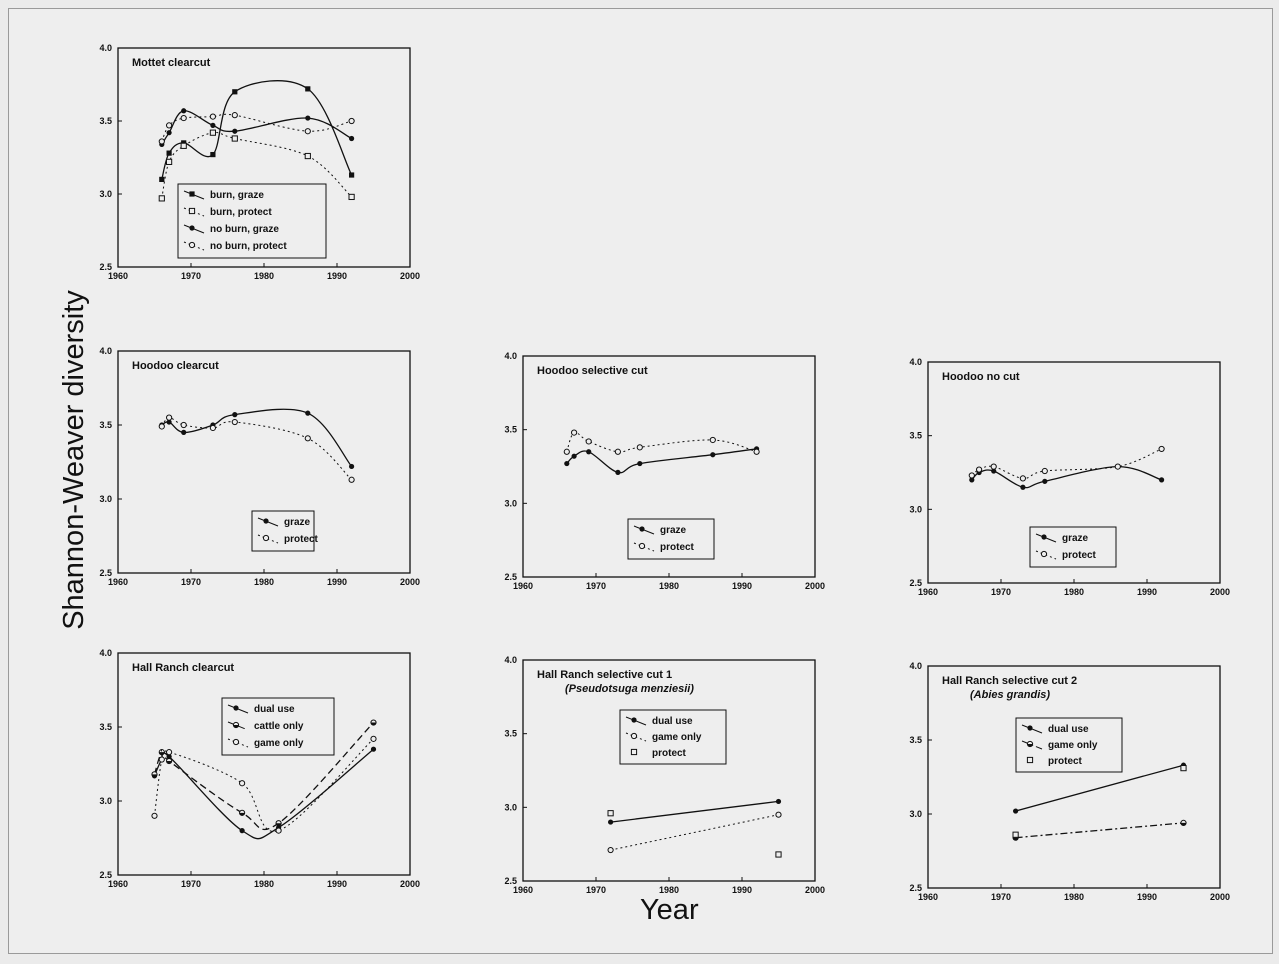  Describe the element at coordinates (279, 743) in the screenshot. I see `legend-label: game only` at that location.